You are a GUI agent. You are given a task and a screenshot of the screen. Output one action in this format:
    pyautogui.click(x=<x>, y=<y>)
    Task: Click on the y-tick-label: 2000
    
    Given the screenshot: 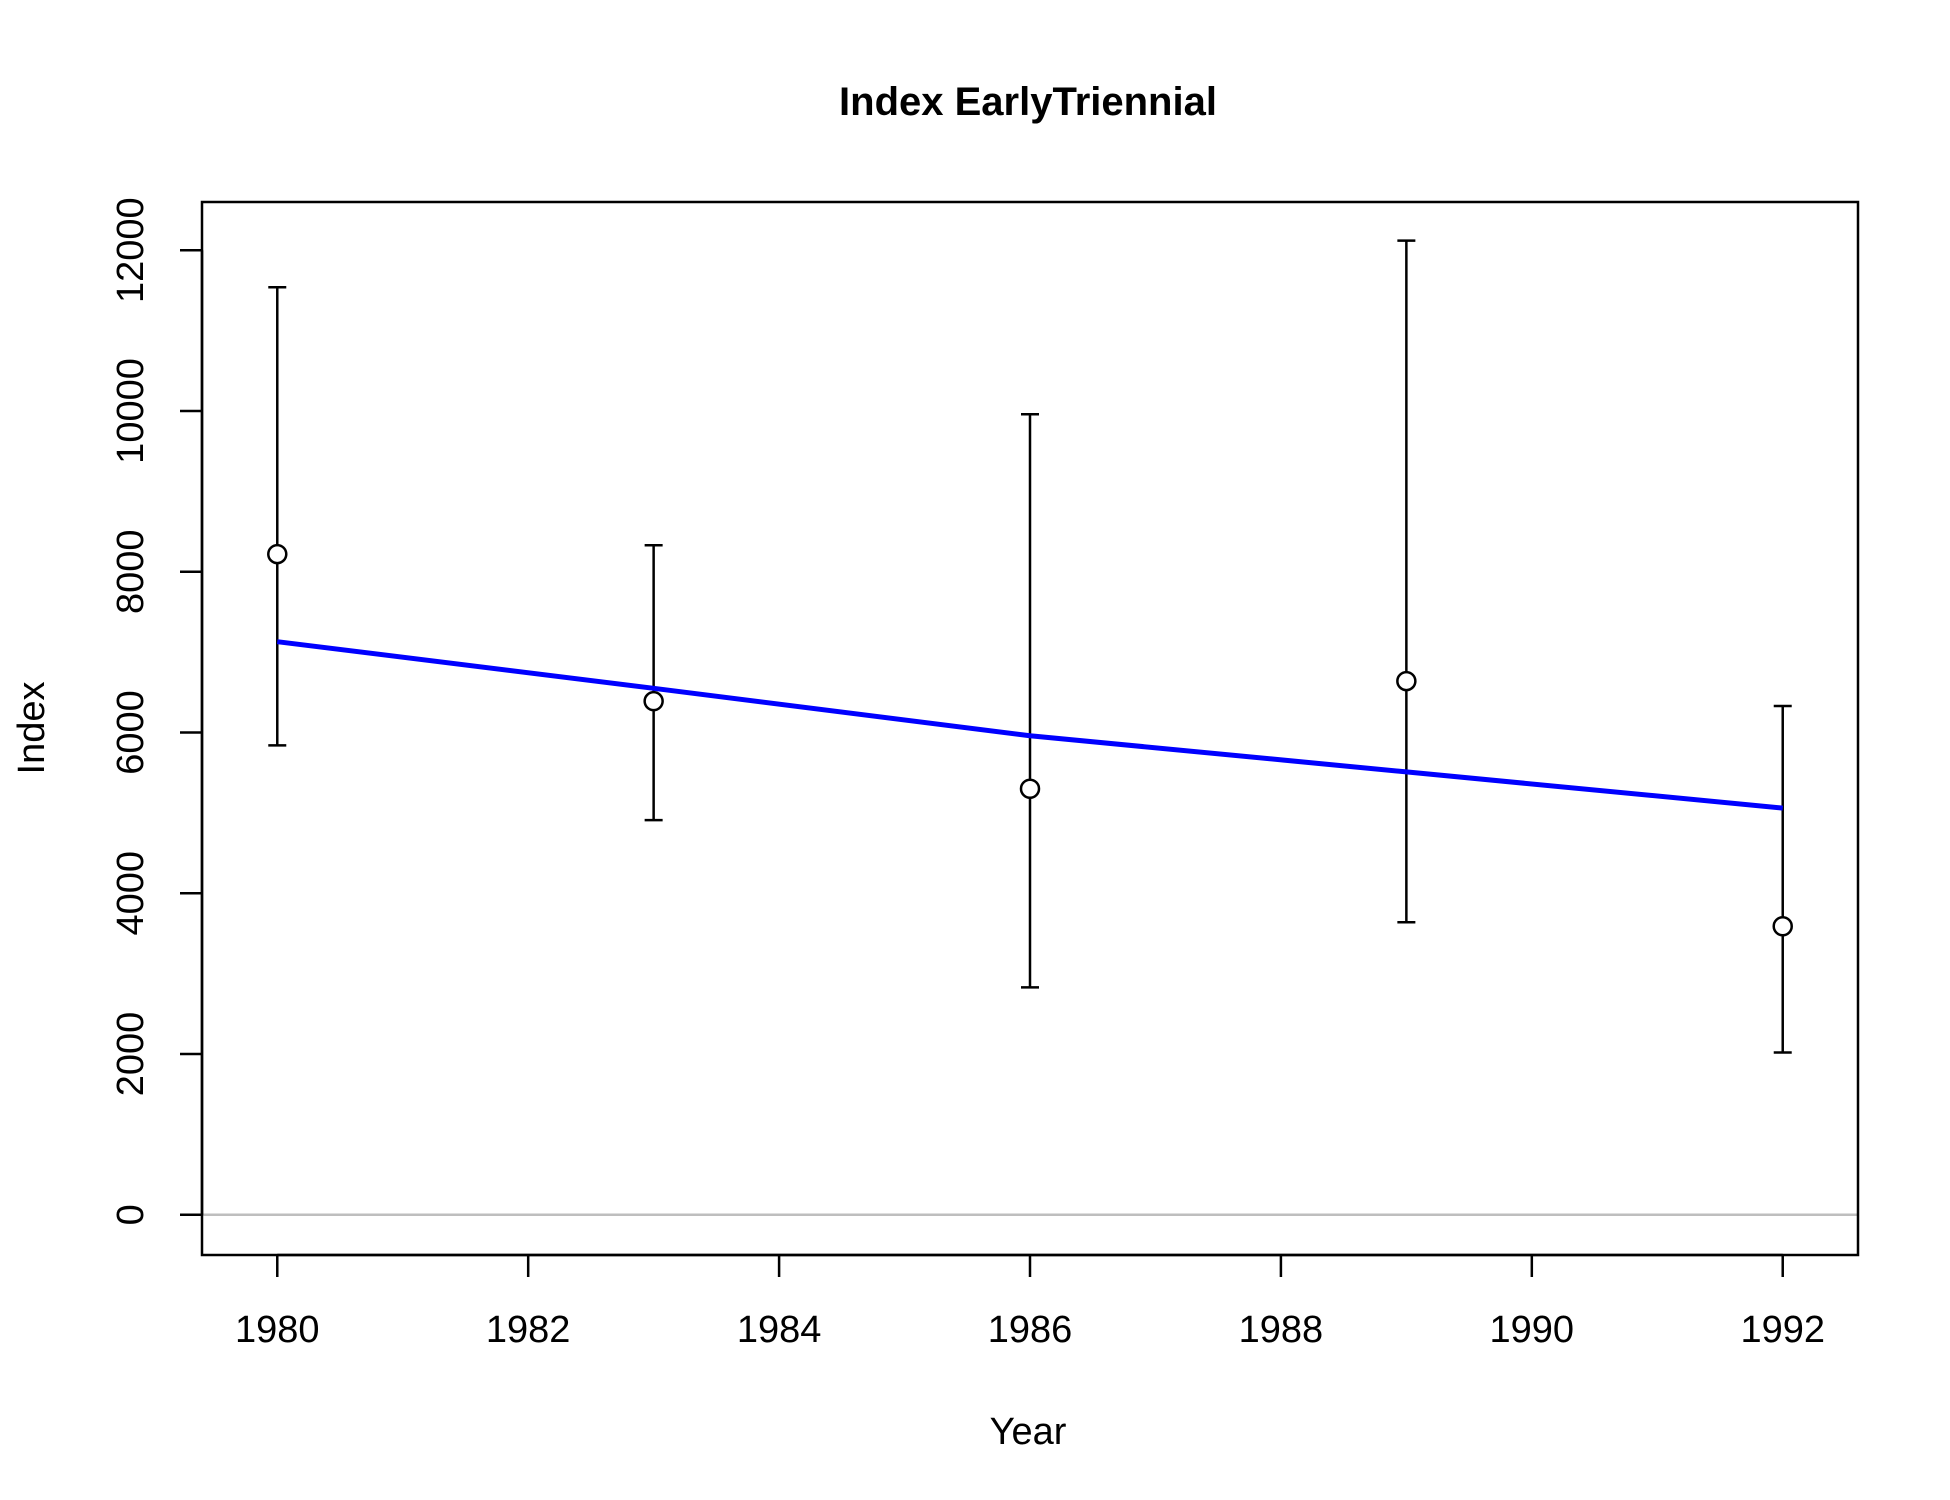 What is the action you would take?
    pyautogui.click(x=131, y=1054)
    